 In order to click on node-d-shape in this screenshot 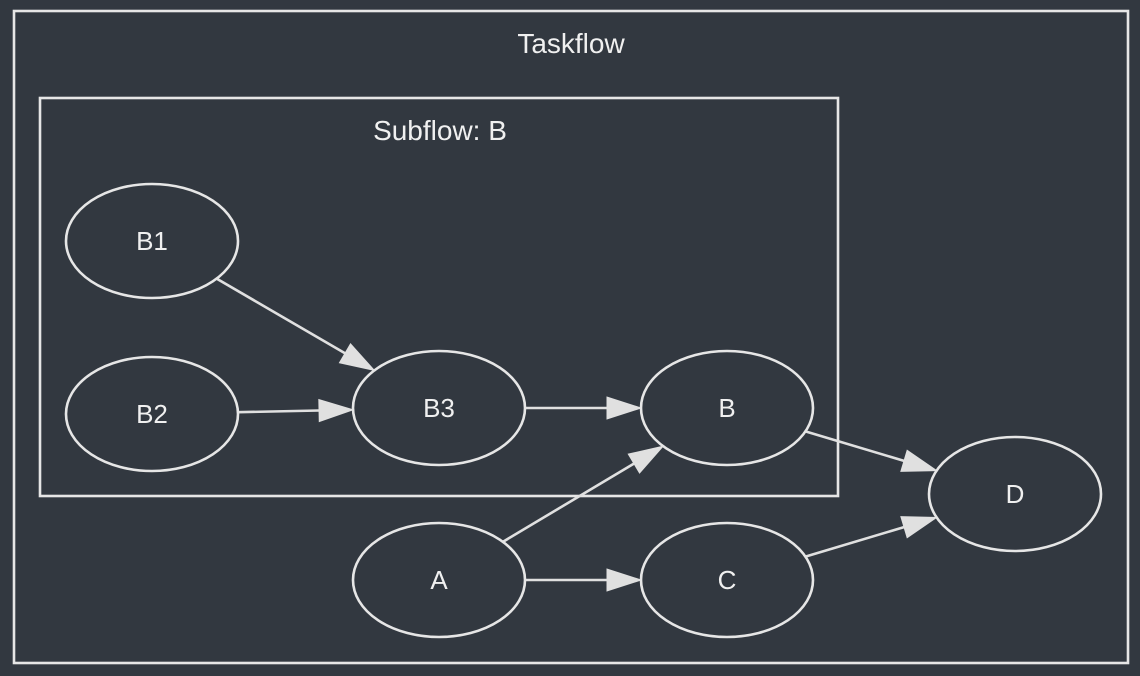, I will do `click(1015, 494)`.